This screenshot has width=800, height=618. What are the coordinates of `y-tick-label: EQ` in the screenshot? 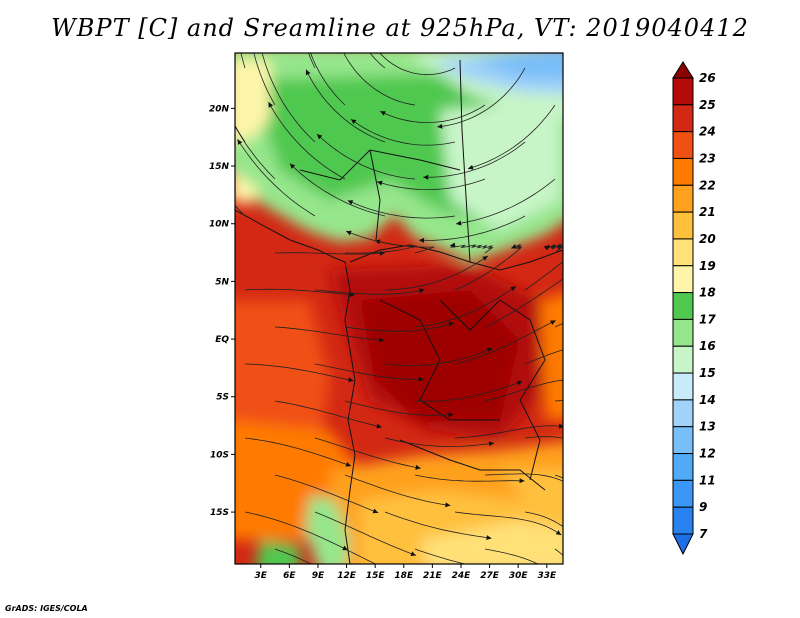 It's located at (222, 340).